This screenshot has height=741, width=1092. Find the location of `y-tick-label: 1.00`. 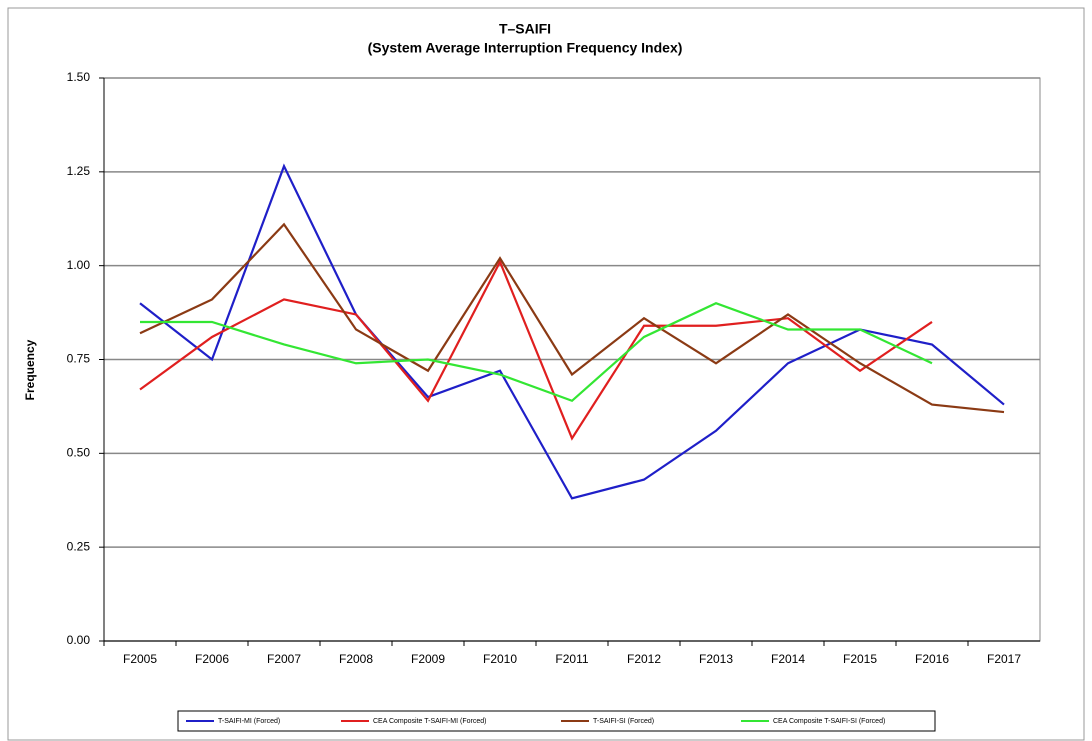

y-tick-label: 1.00 is located at coordinates (79, 265).